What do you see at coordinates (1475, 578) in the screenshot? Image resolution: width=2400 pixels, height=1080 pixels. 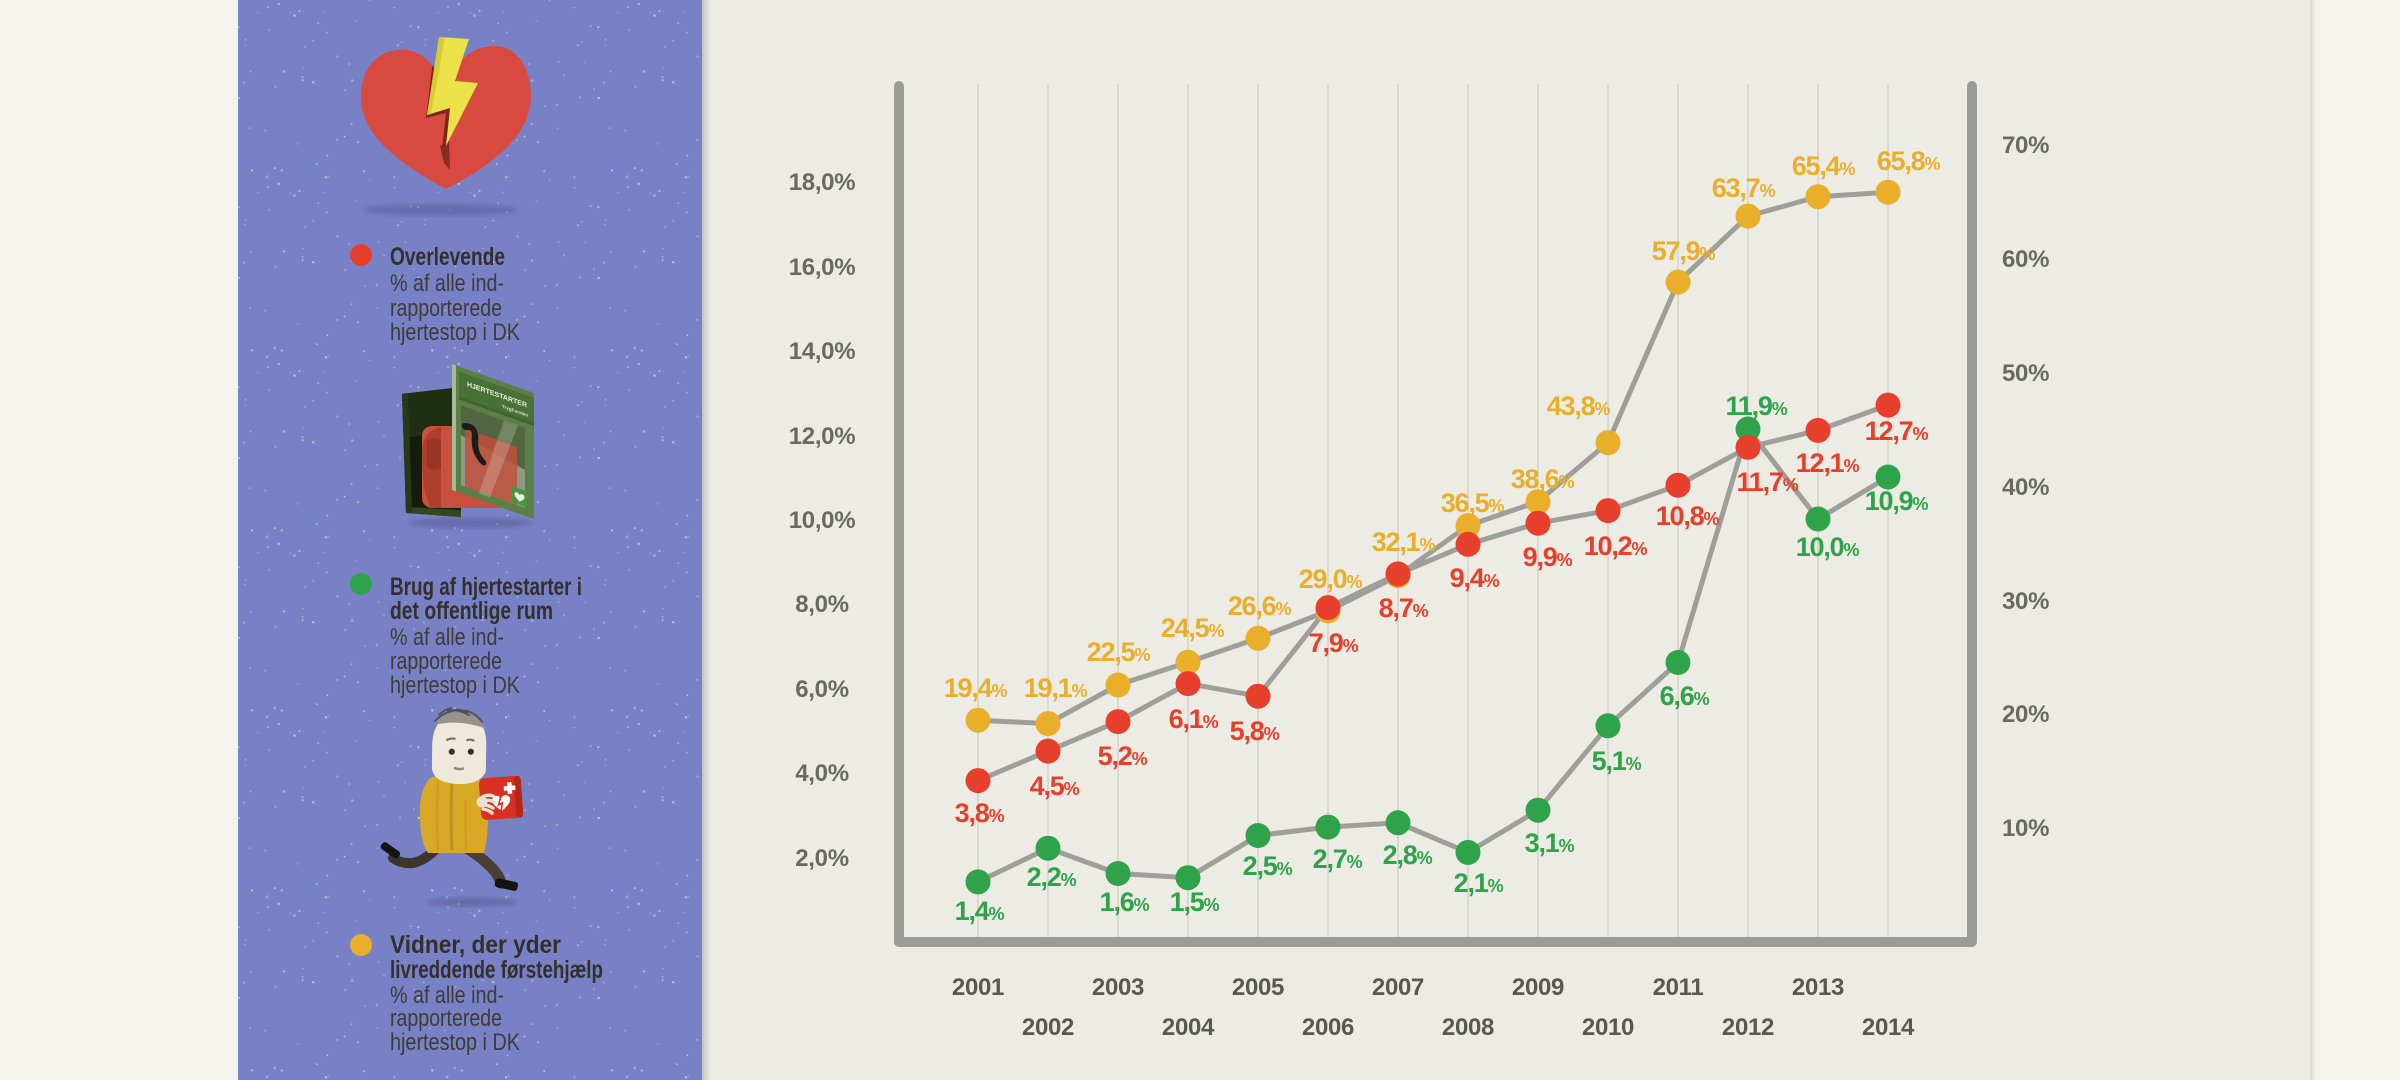 I see `svg-text: 9,4%` at bounding box center [1475, 578].